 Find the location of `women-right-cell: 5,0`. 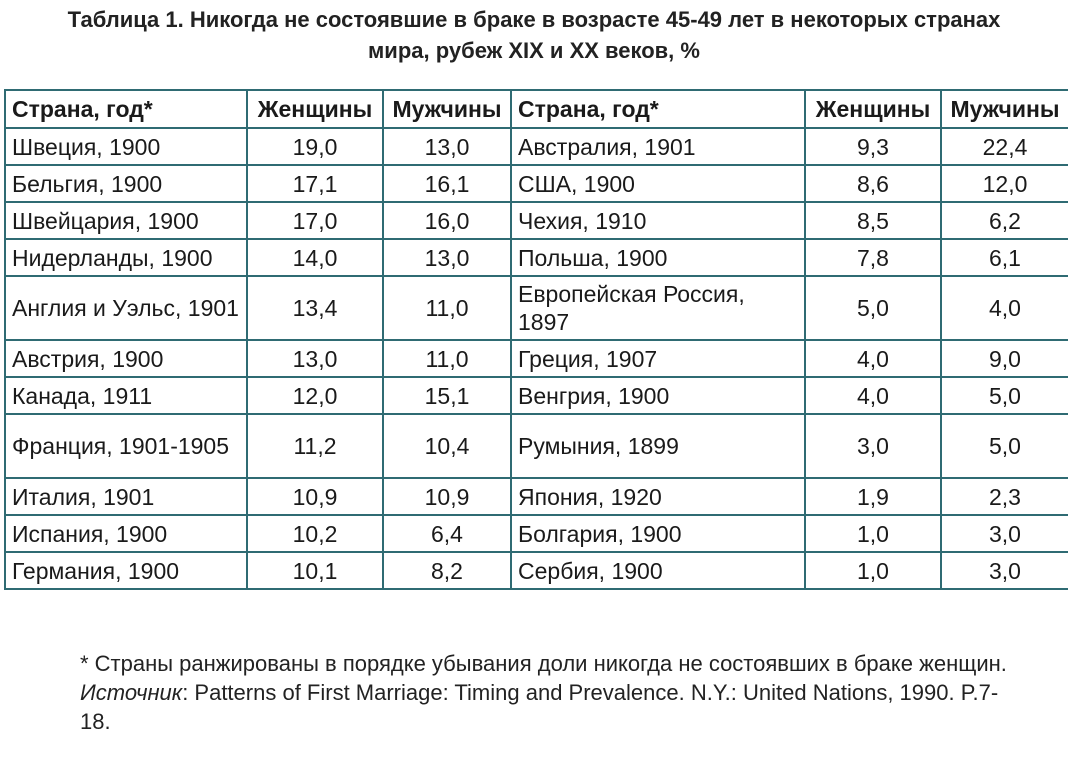

women-right-cell: 5,0 is located at coordinates (873, 308).